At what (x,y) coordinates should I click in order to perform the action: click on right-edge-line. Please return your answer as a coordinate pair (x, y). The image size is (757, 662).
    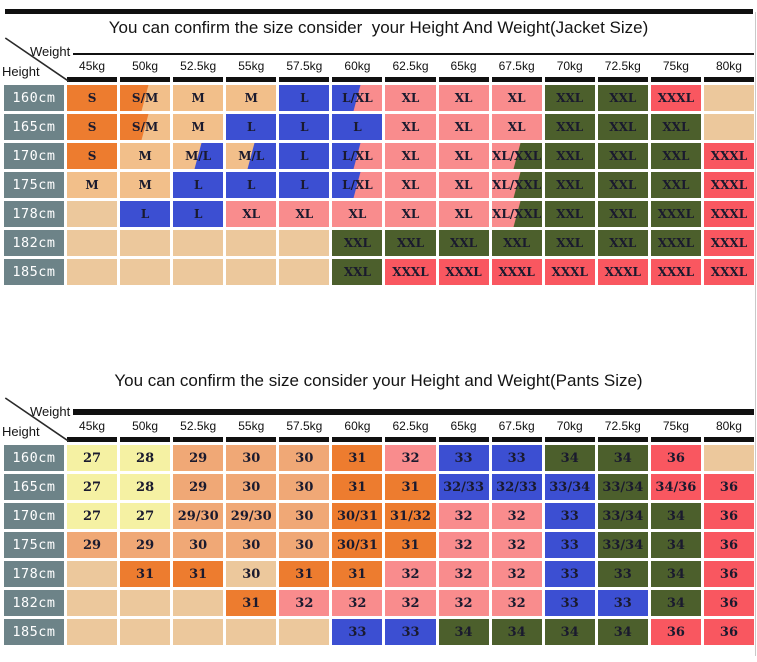
    Looking at the image, I should click on (755, 334).